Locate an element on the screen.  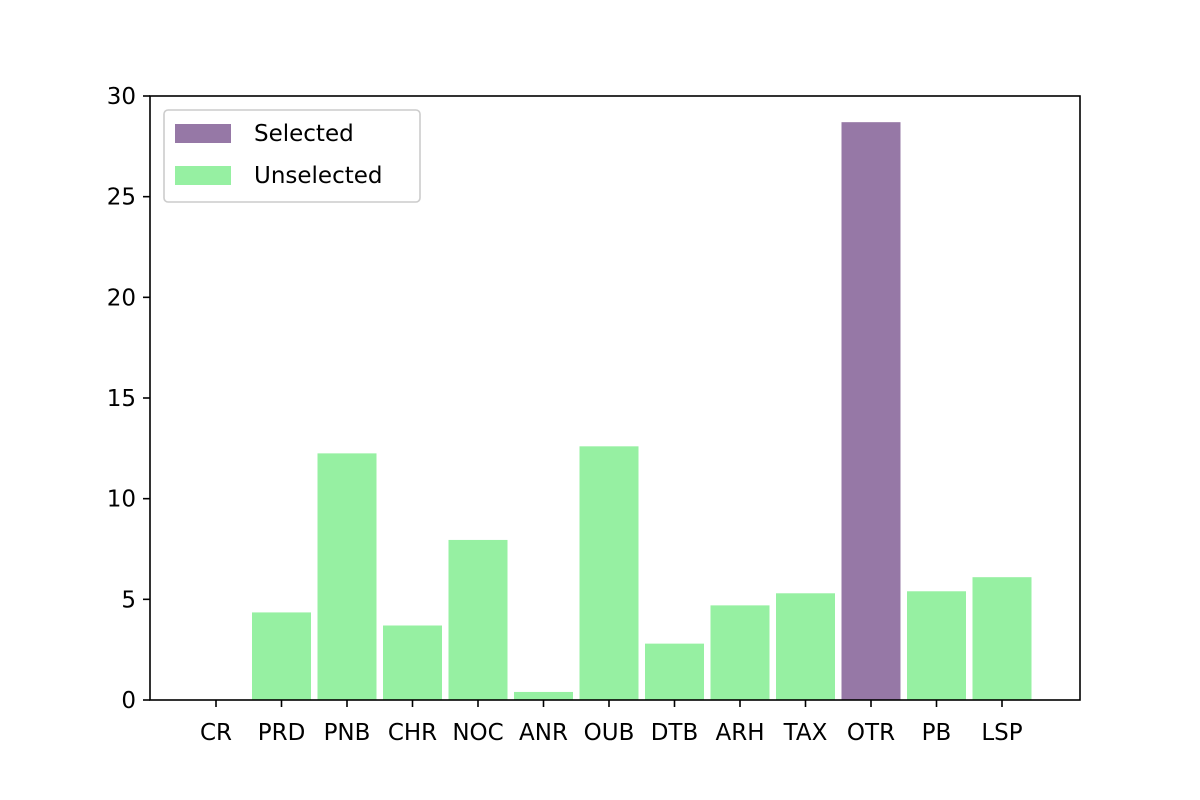
y-tick-label: 20 is located at coordinates (121, 298).